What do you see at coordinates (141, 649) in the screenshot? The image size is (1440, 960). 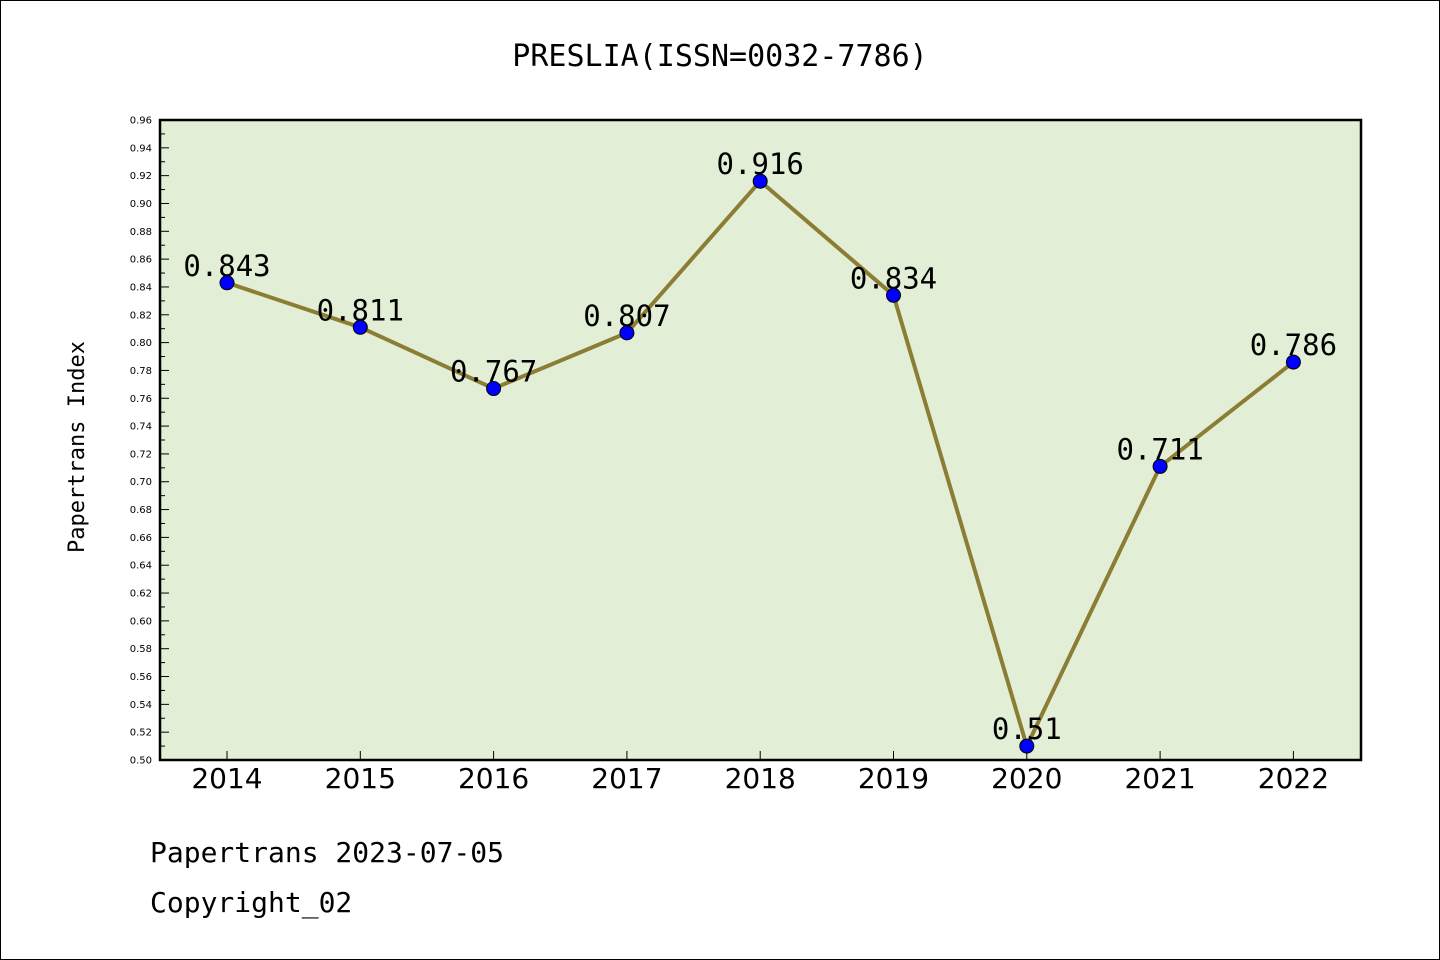 I see `y-tick-label: 0.58` at bounding box center [141, 649].